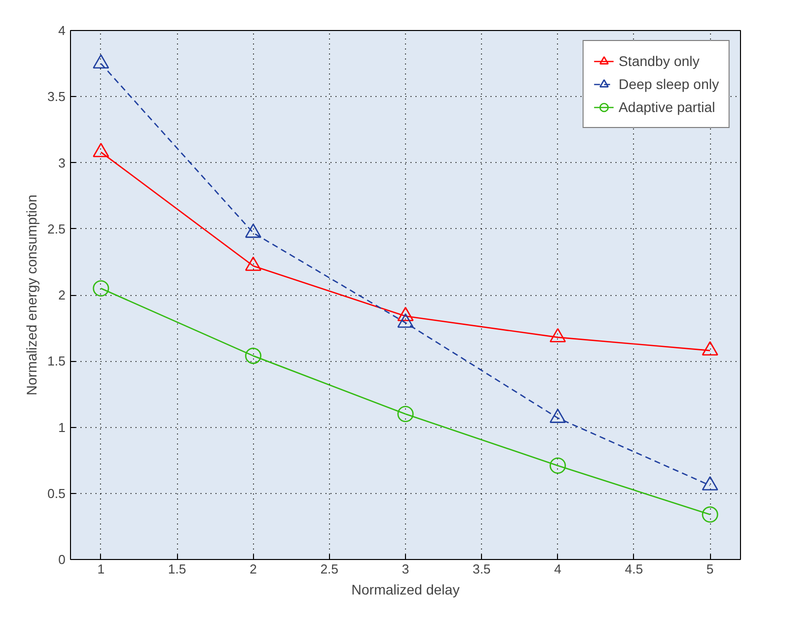 The image size is (804, 623). What do you see at coordinates (253, 569) in the screenshot?
I see `x-tick-label: 2` at bounding box center [253, 569].